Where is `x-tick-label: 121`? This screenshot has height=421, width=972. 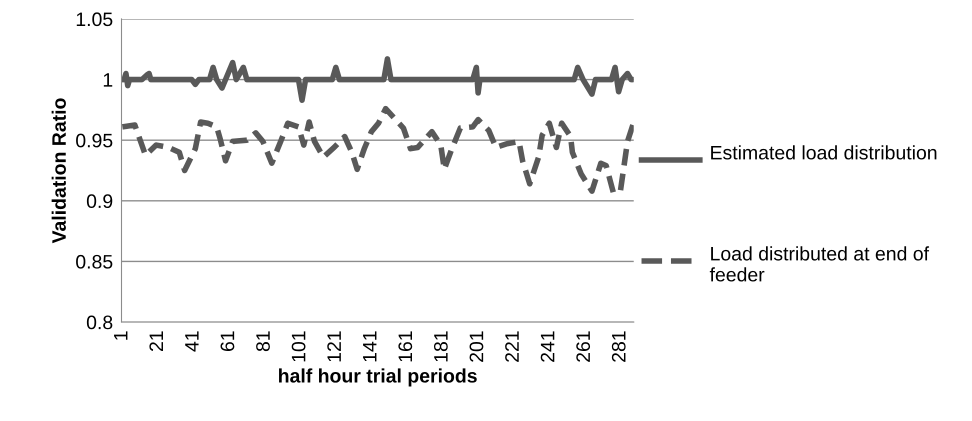 x-tick-label: 121 is located at coordinates (334, 346).